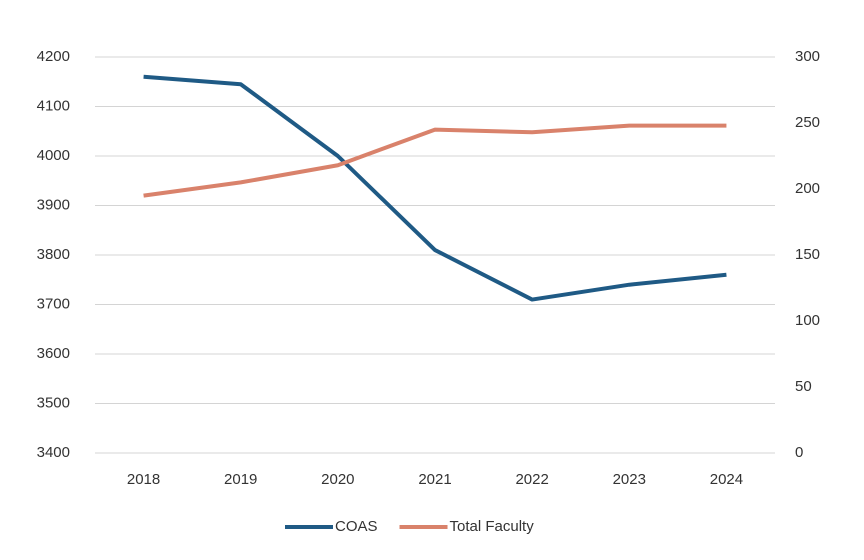 The width and height of the screenshot is (864, 560). Describe the element at coordinates (53, 303) in the screenshot. I see `y-tick-label: 3700` at that location.